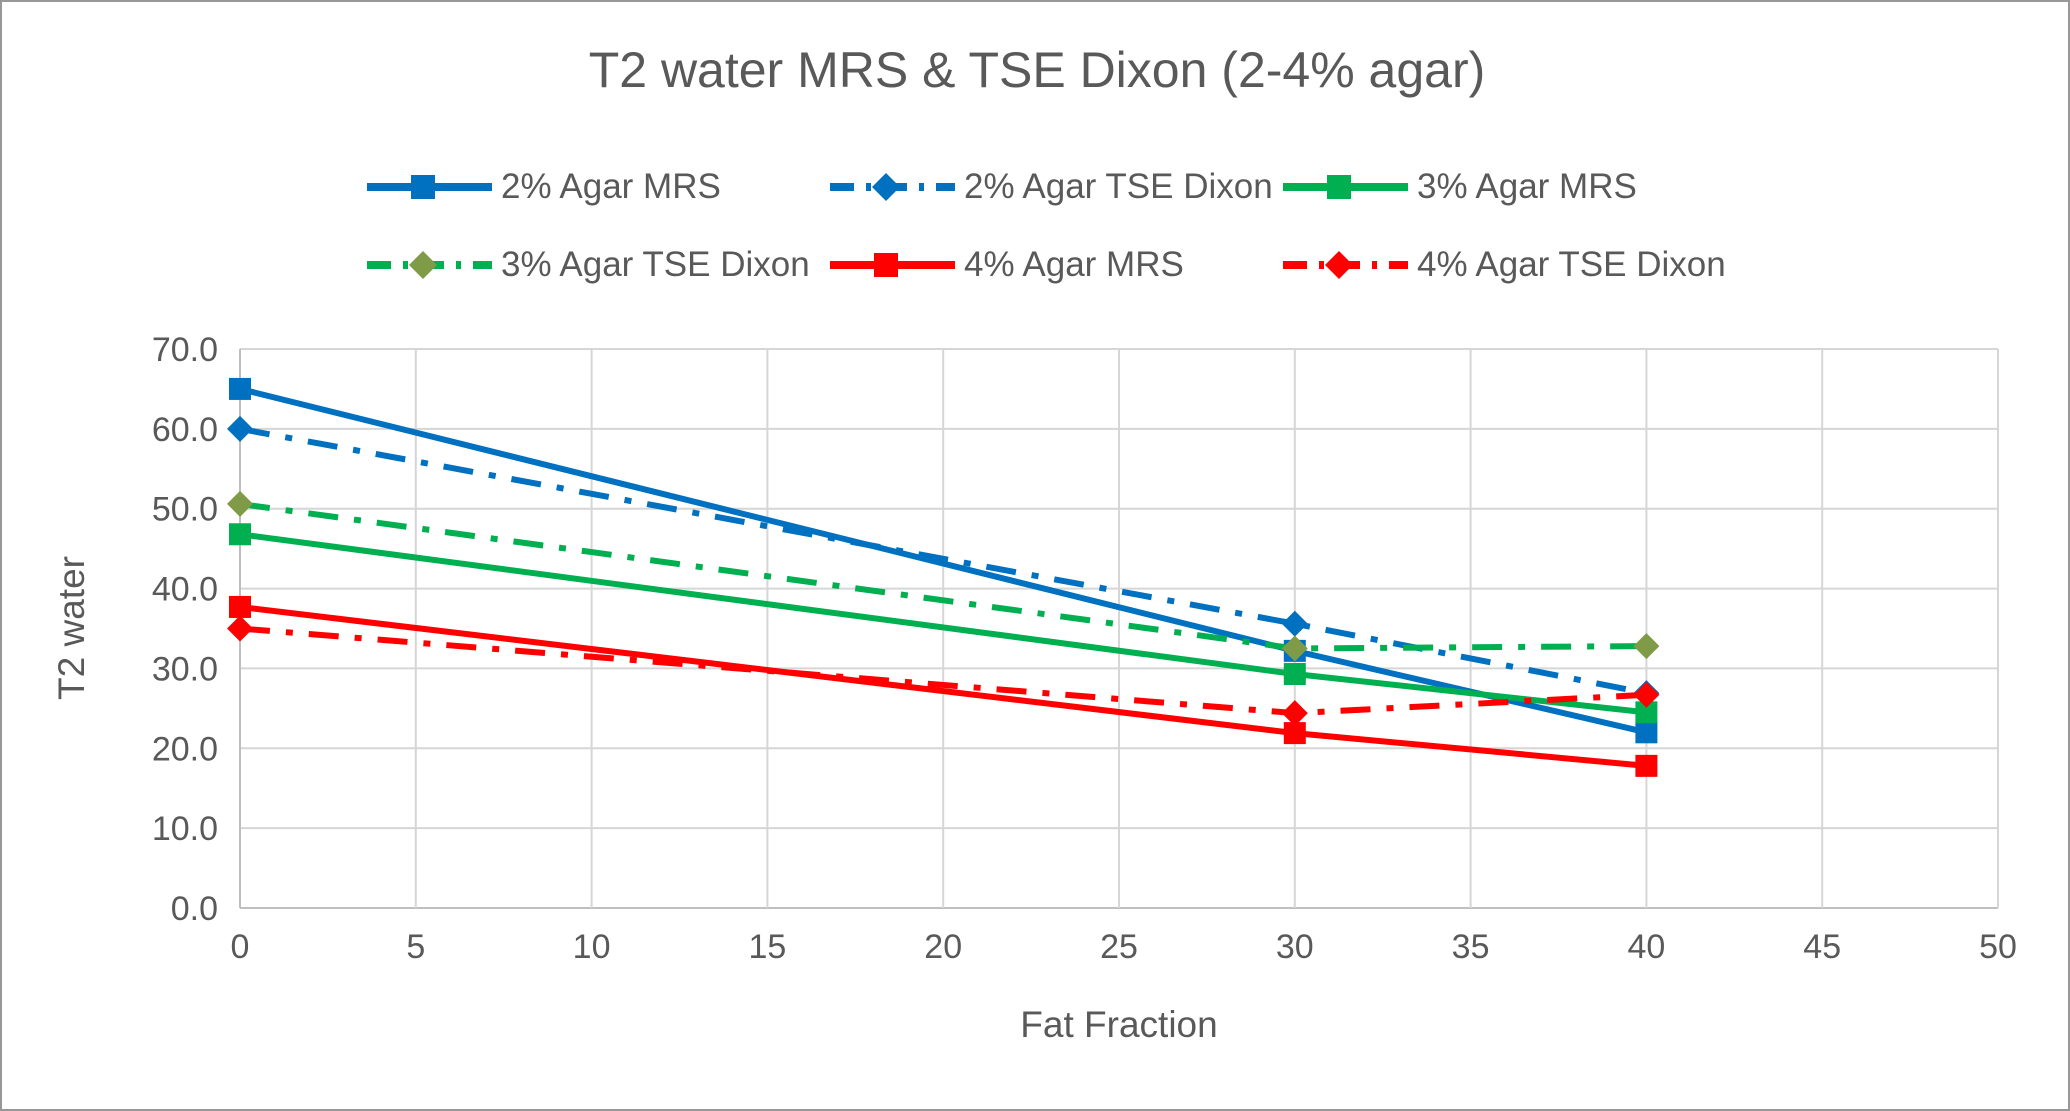 The width and height of the screenshot is (2070, 1111). Describe the element at coordinates (185, 510) in the screenshot. I see `y-tick-label: 50.0` at that location.